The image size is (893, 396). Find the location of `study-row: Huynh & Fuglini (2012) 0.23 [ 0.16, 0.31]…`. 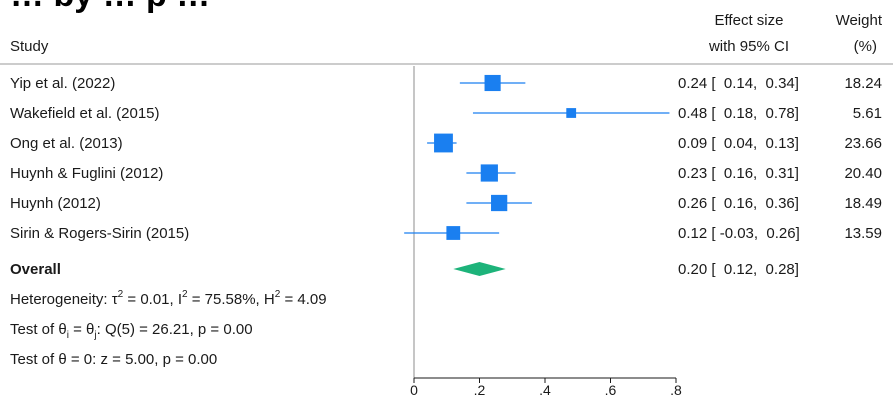

study-row: Huynh & Fuglini (2012) 0.23 [ 0.16, 0.31]… is located at coordinates (446, 173).